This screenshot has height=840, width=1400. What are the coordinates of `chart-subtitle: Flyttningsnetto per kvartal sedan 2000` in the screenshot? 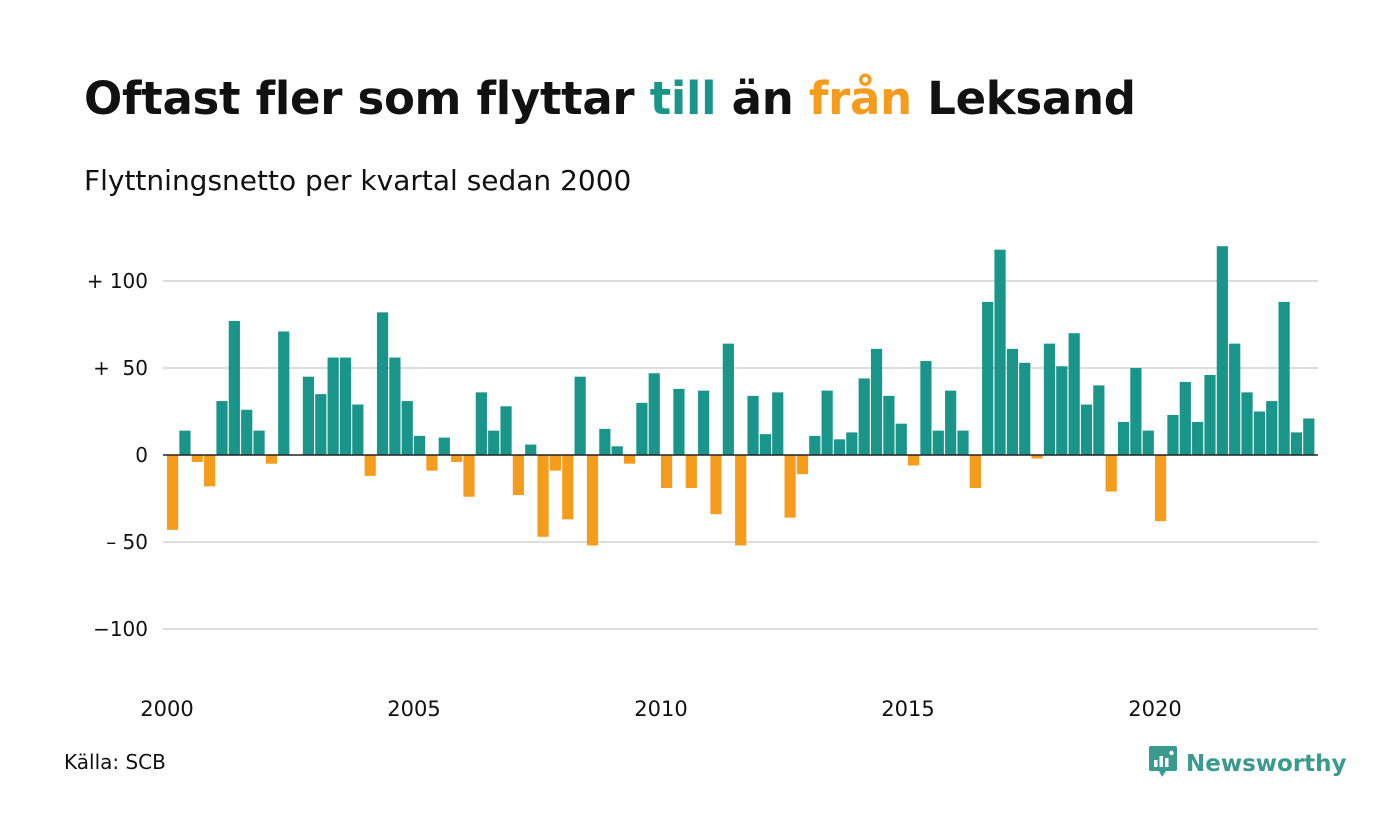 It's located at (358, 180).